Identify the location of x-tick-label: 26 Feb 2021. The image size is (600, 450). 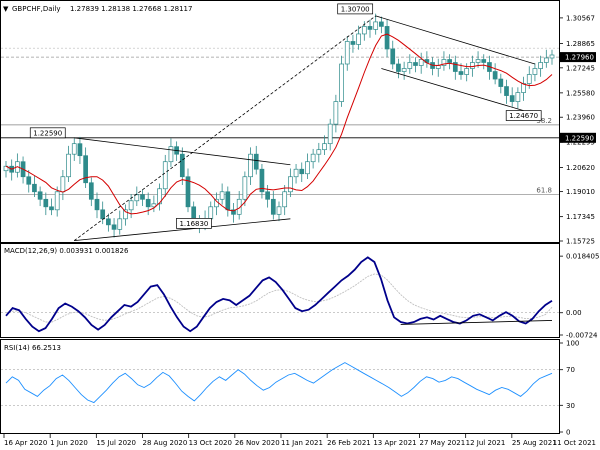
(349, 443).